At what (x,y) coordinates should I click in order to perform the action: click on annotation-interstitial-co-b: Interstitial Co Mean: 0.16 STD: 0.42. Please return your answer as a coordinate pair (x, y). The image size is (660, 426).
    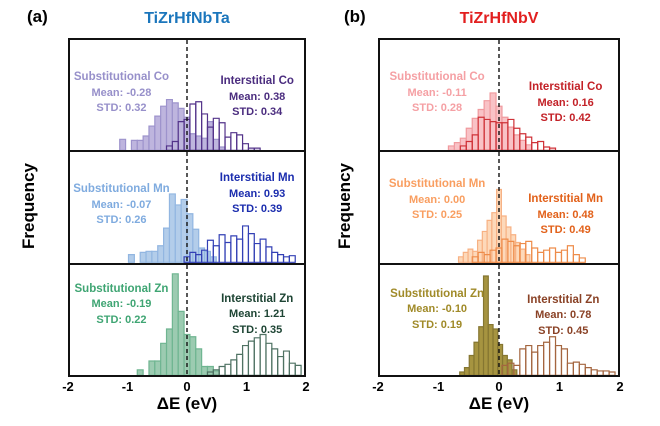
    Looking at the image, I should click on (565, 103).